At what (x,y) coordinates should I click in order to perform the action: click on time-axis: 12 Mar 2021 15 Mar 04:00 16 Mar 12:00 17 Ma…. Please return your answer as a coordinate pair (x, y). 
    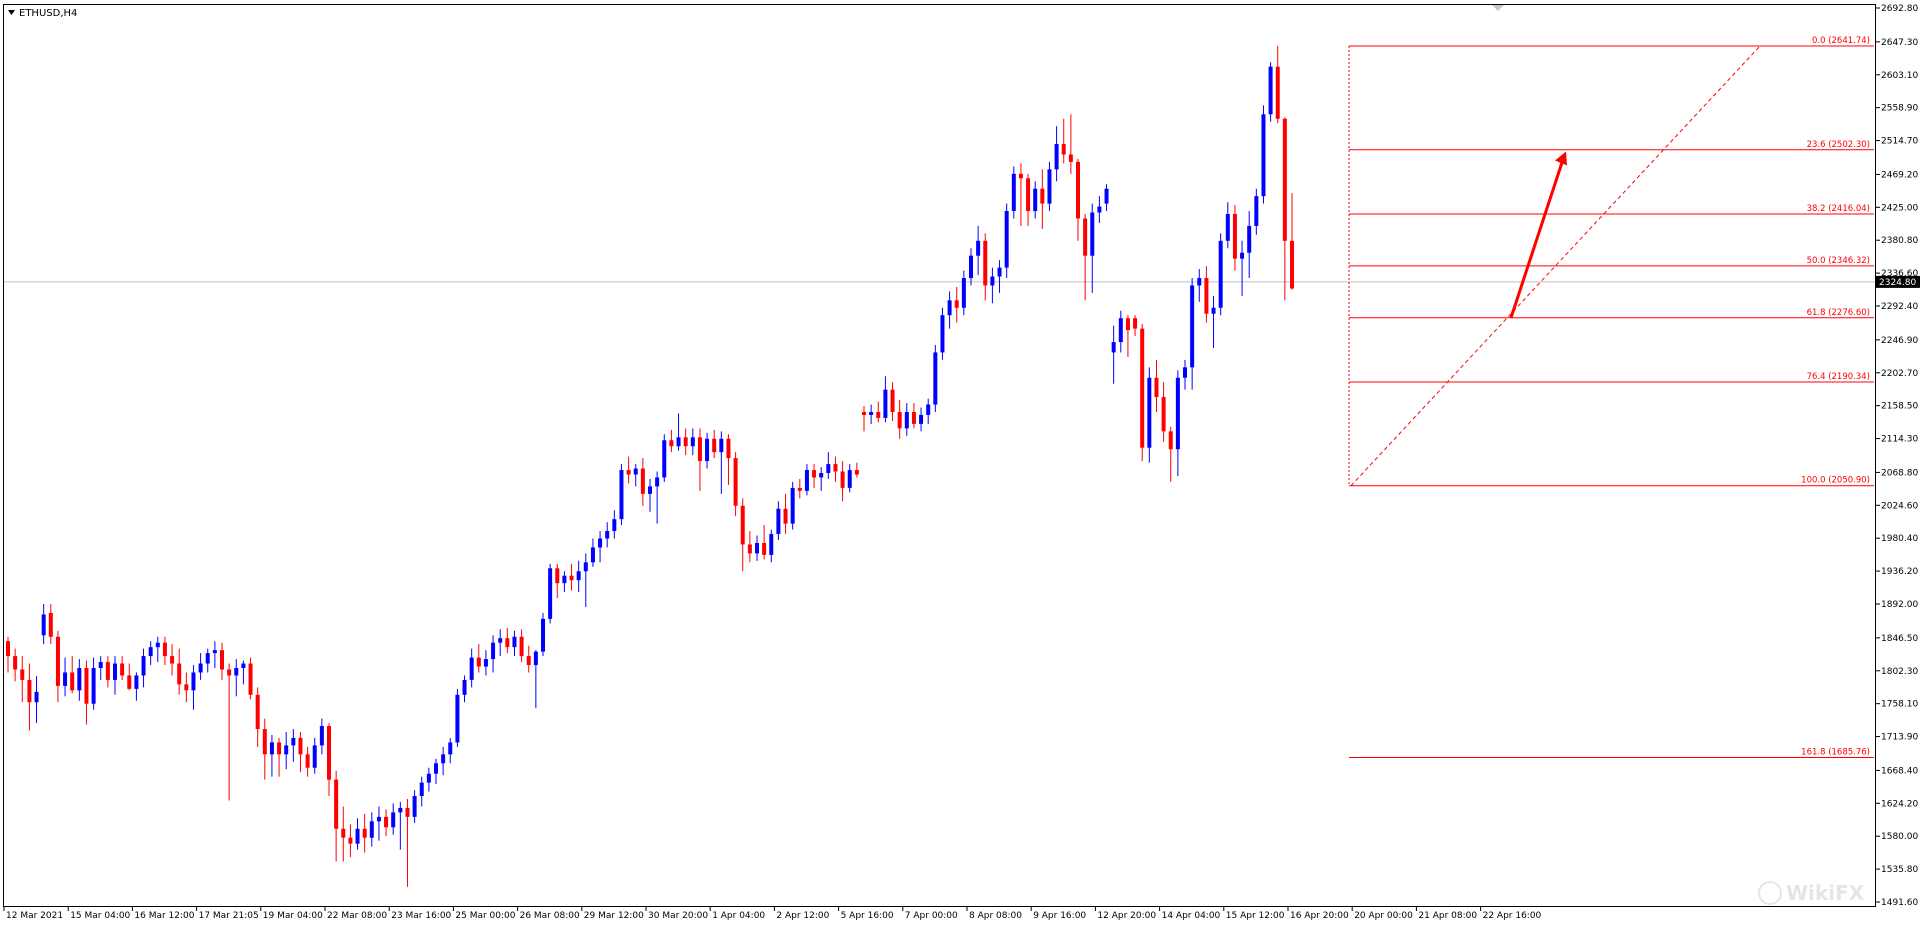
    Looking at the image, I should click on (772, 913).